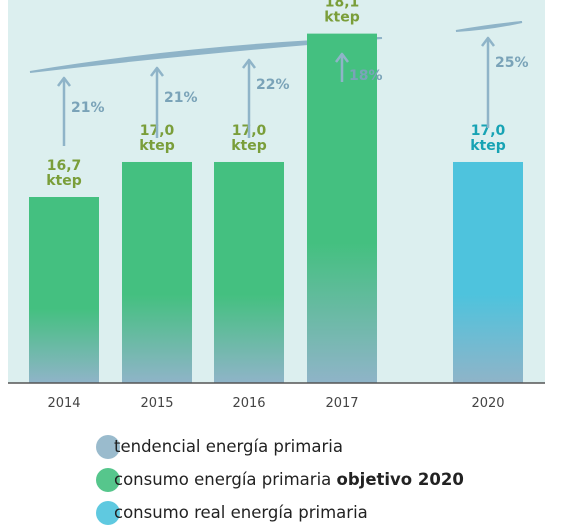 This screenshot has width=563, height=529. What do you see at coordinates (64, 181) in the screenshot?
I see `unit-label-2014: ktep` at bounding box center [64, 181].